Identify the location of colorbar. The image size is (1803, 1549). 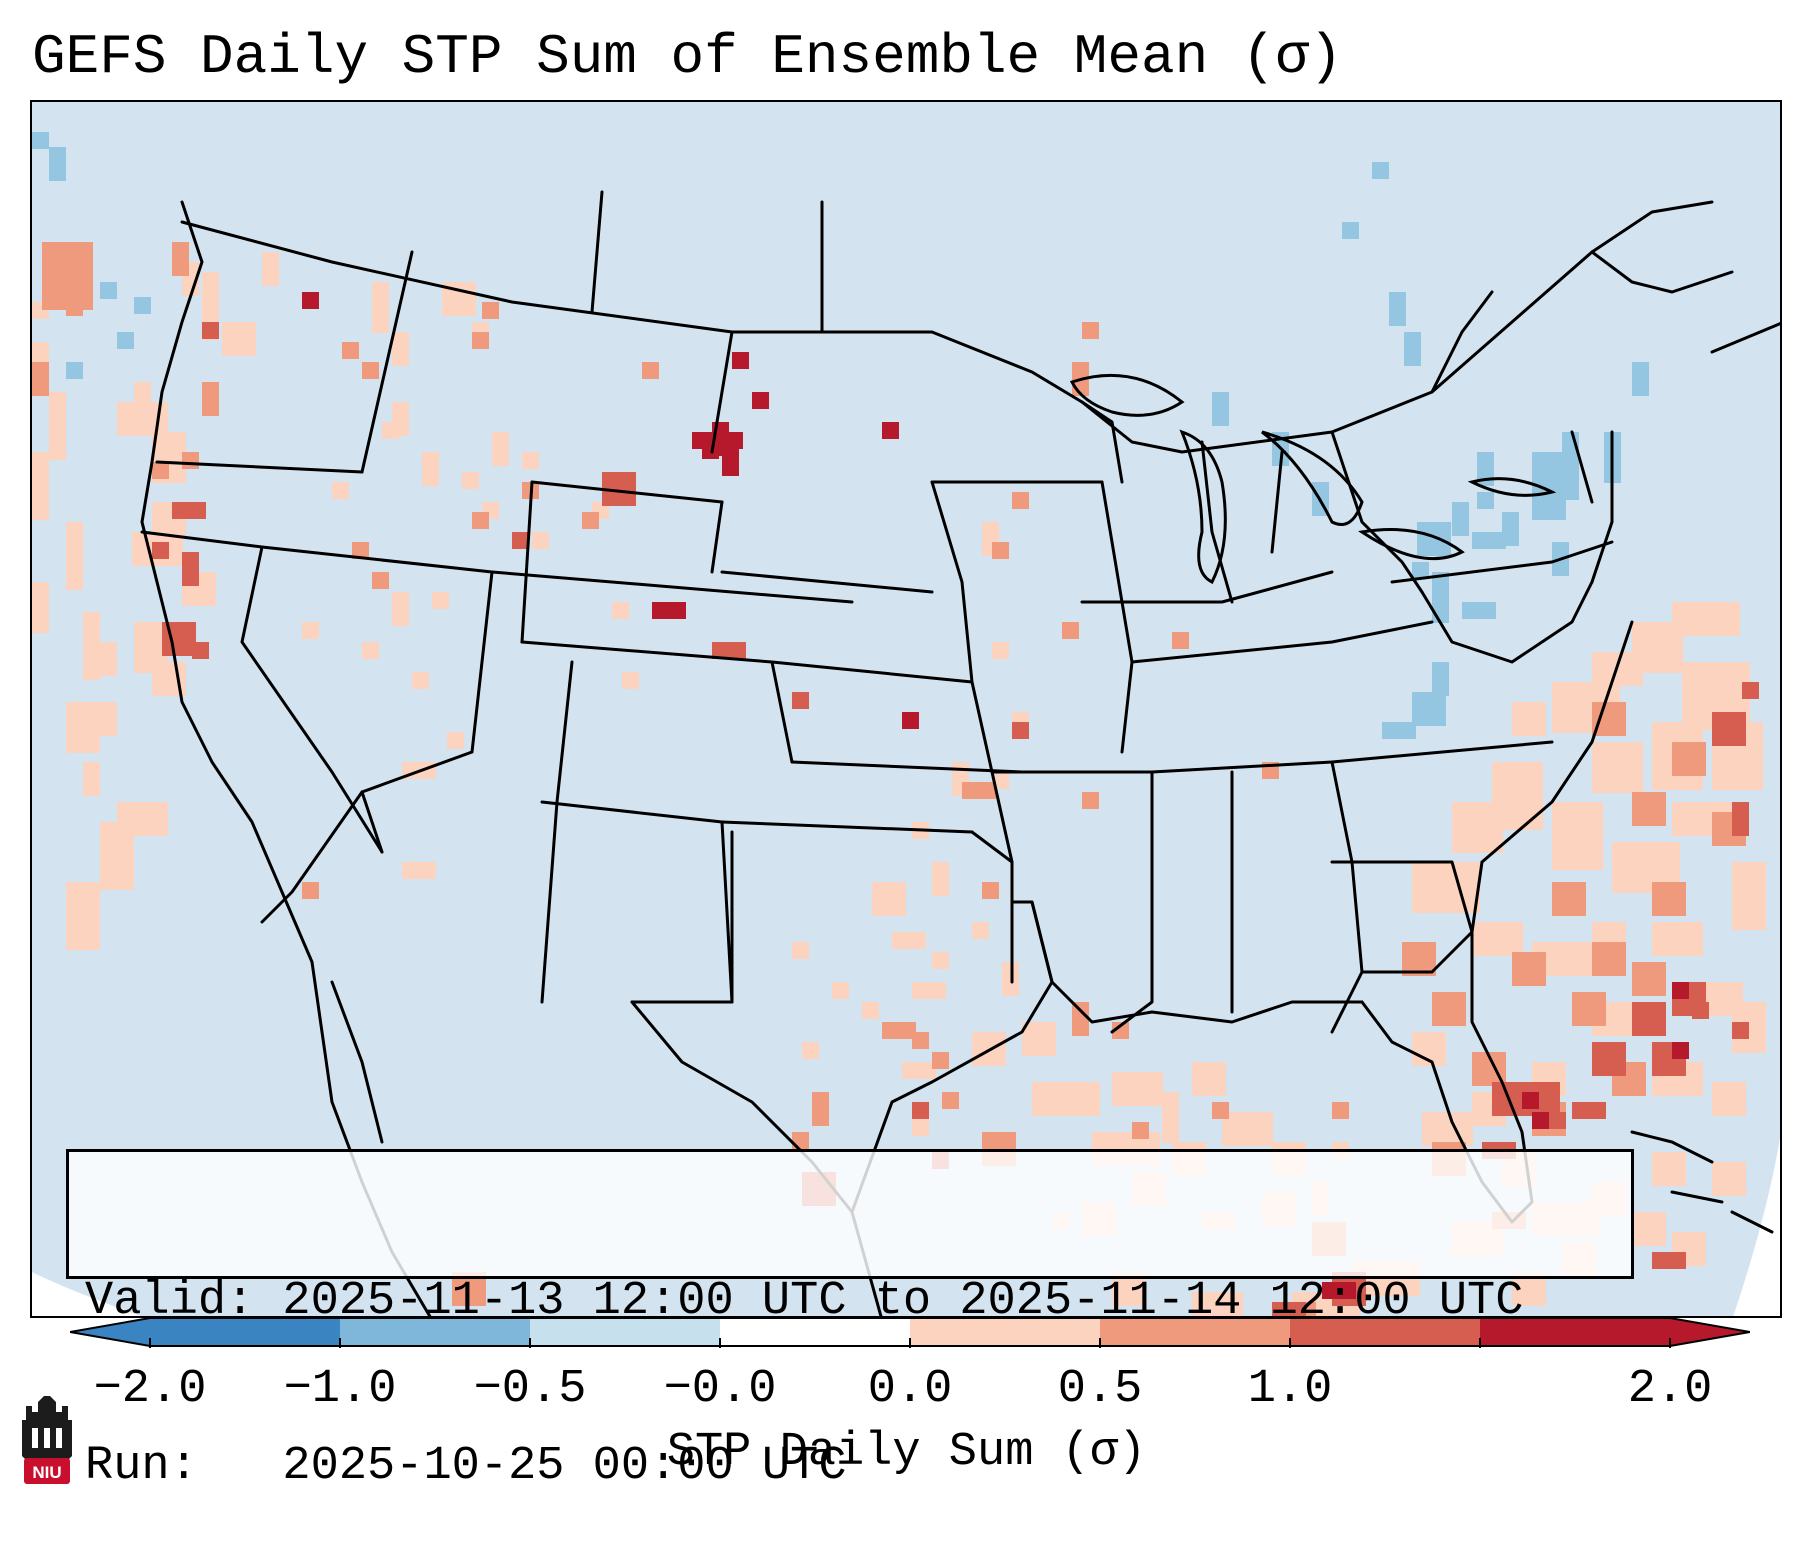
(910, 1332).